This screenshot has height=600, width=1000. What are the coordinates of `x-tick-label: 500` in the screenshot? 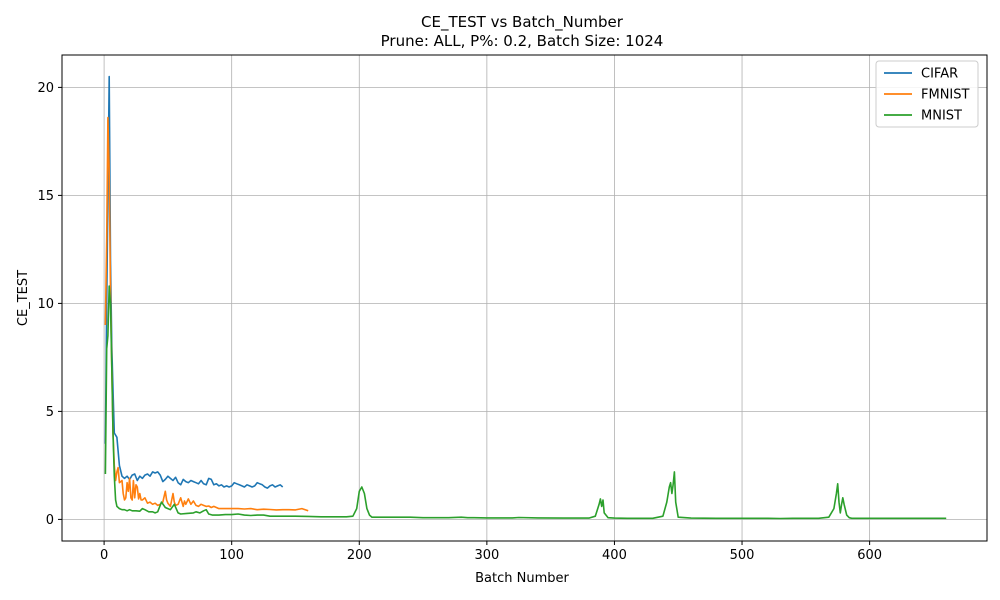 It's located at (742, 555).